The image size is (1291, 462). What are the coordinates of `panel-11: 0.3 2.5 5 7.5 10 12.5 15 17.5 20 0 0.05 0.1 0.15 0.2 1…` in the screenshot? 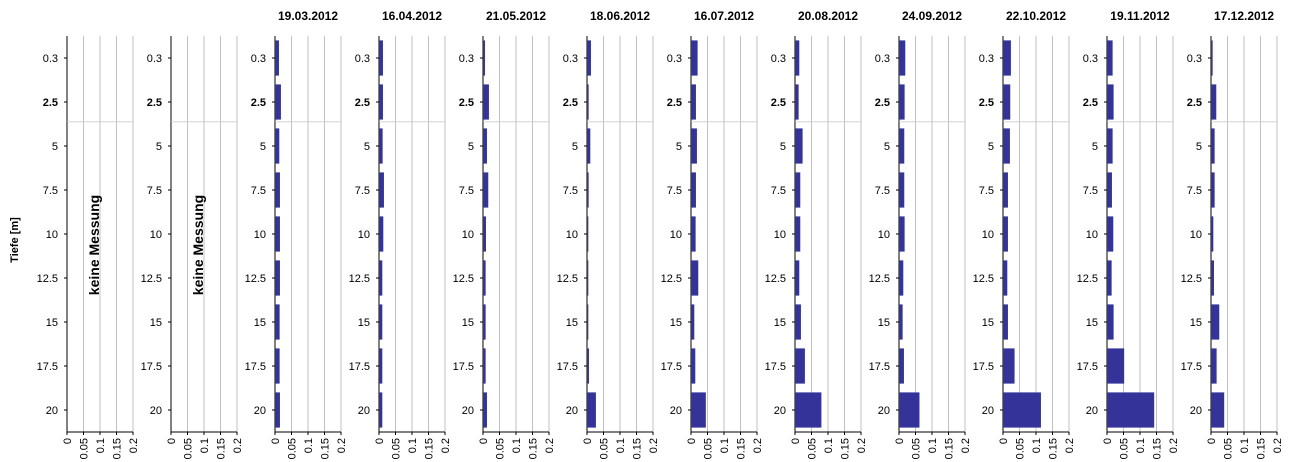 It's located at (1232, 234).